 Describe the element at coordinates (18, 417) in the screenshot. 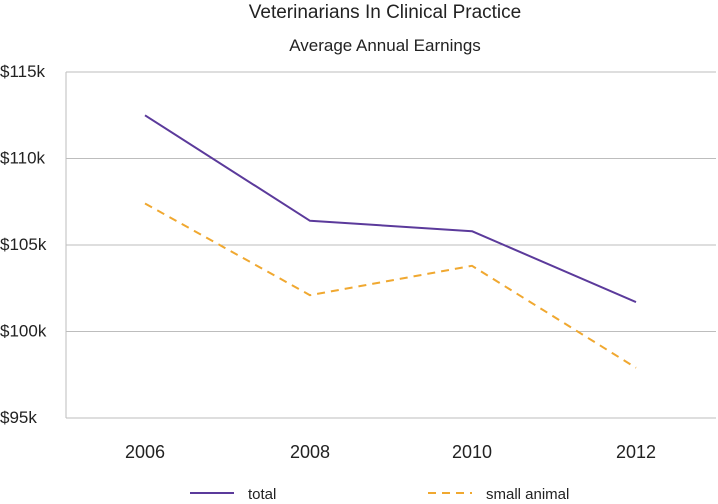

I see `y-tick-label: $95k` at that location.